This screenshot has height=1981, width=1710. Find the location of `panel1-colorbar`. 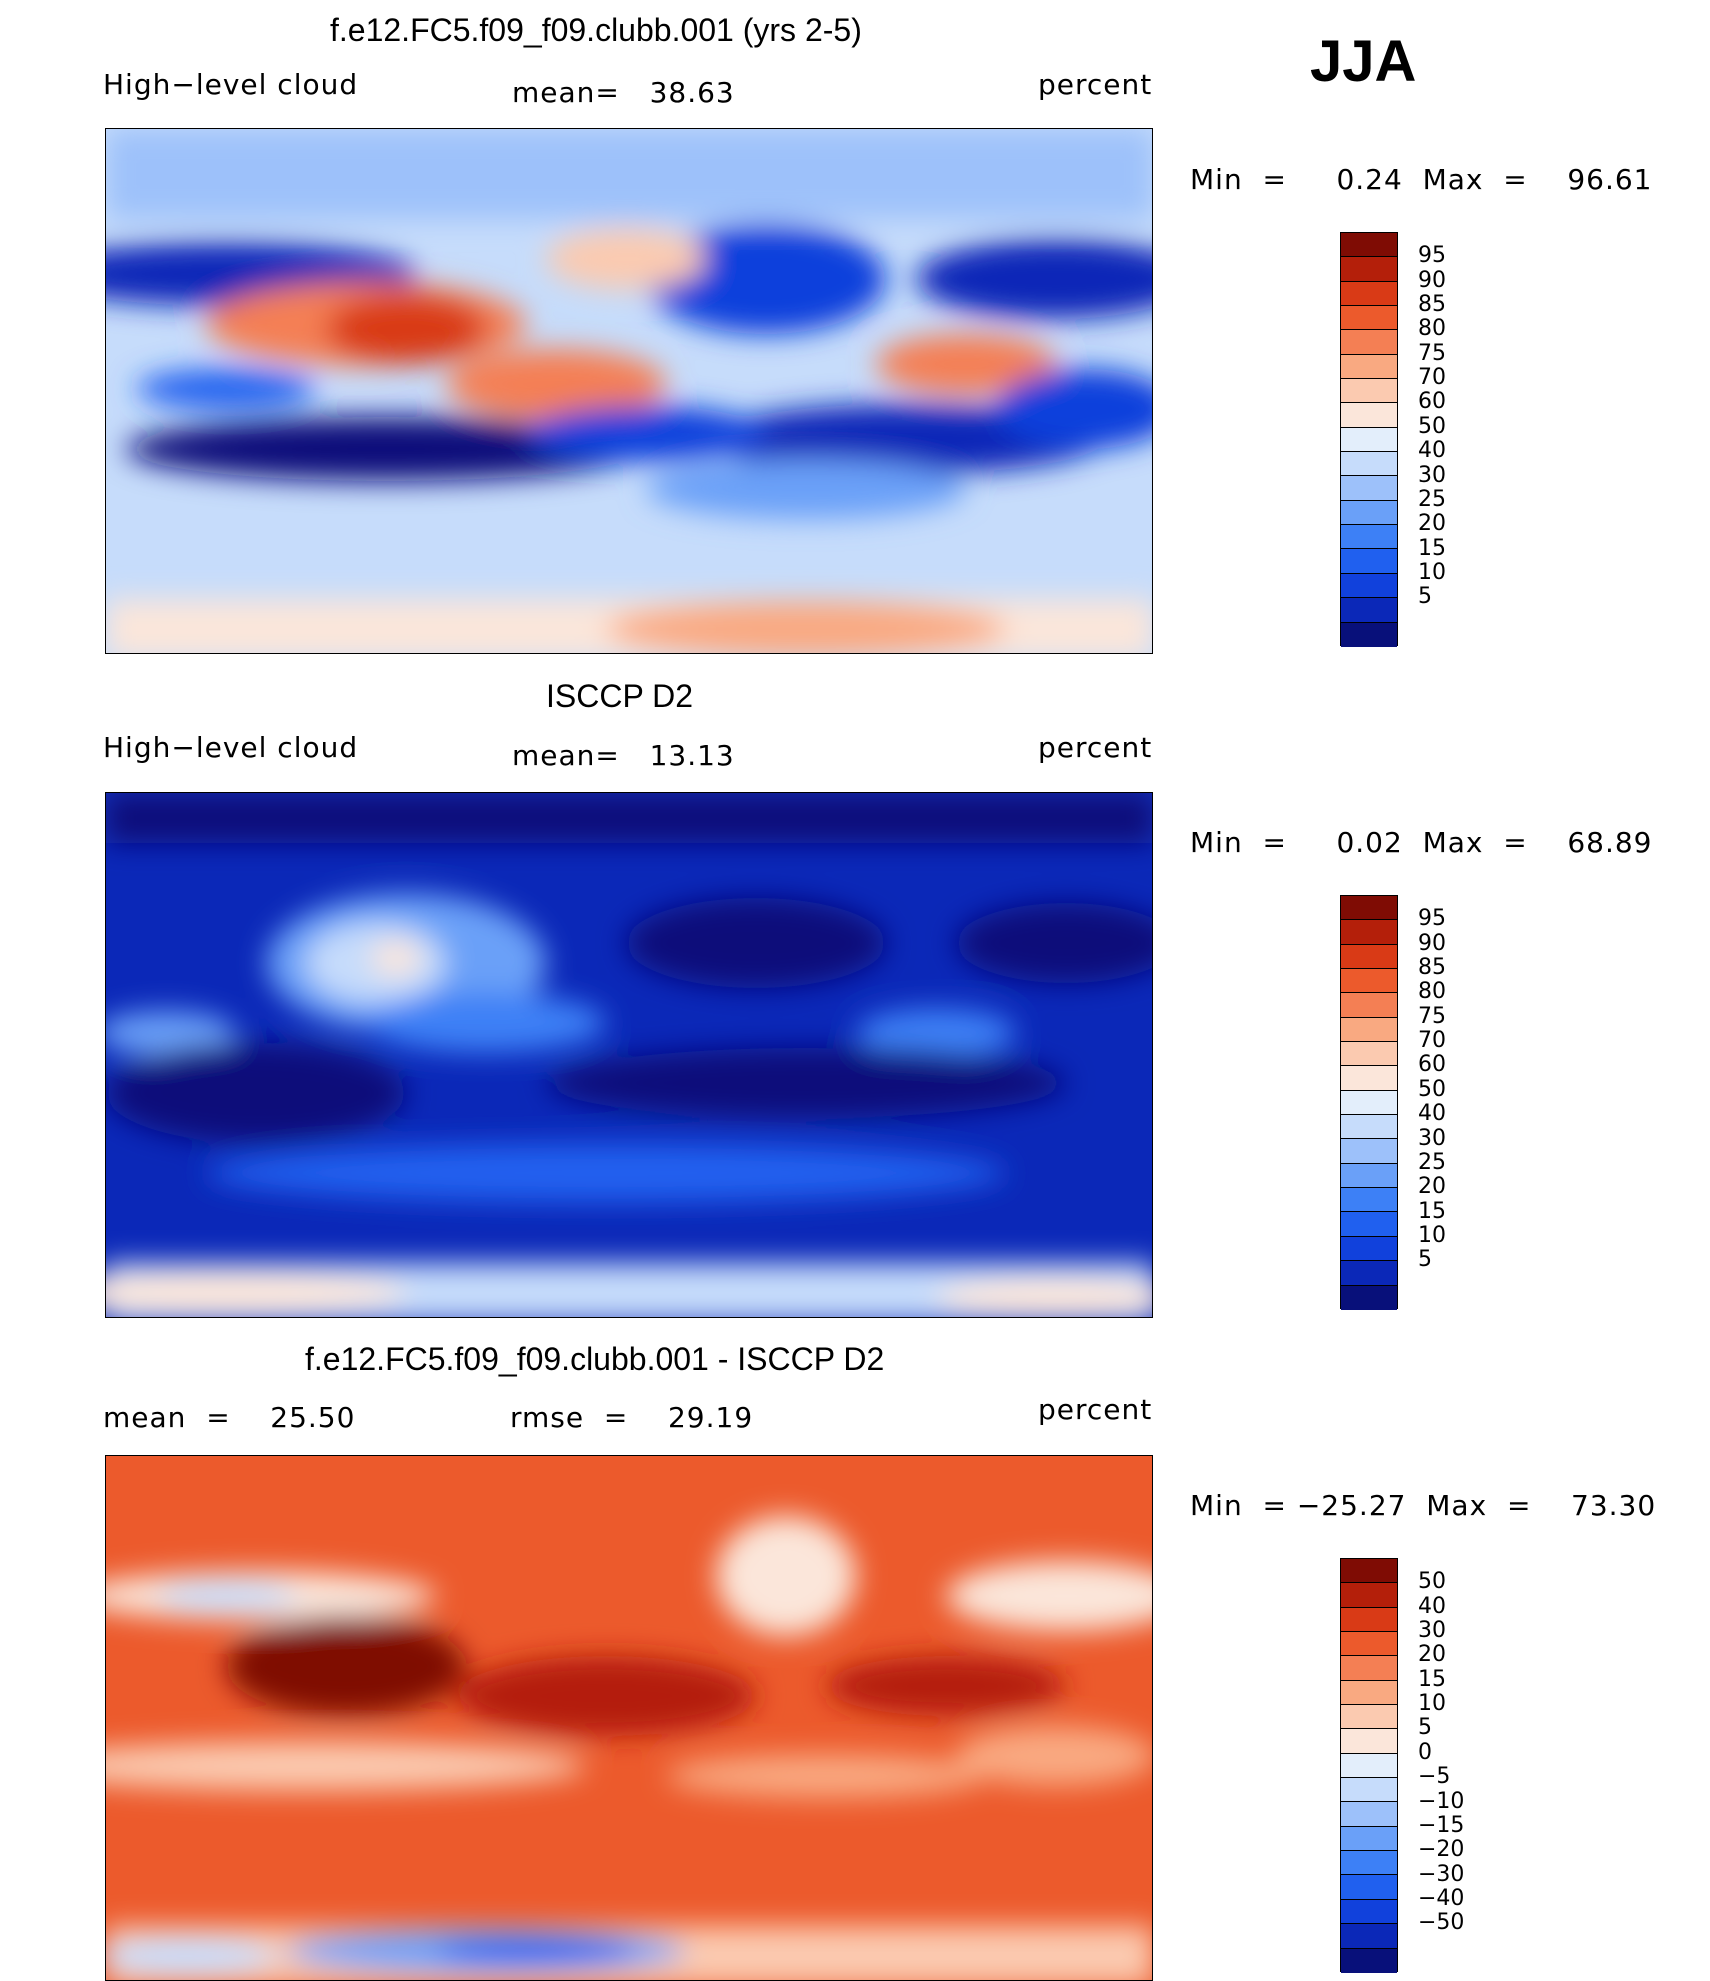

panel1-colorbar is located at coordinates (1369, 439).